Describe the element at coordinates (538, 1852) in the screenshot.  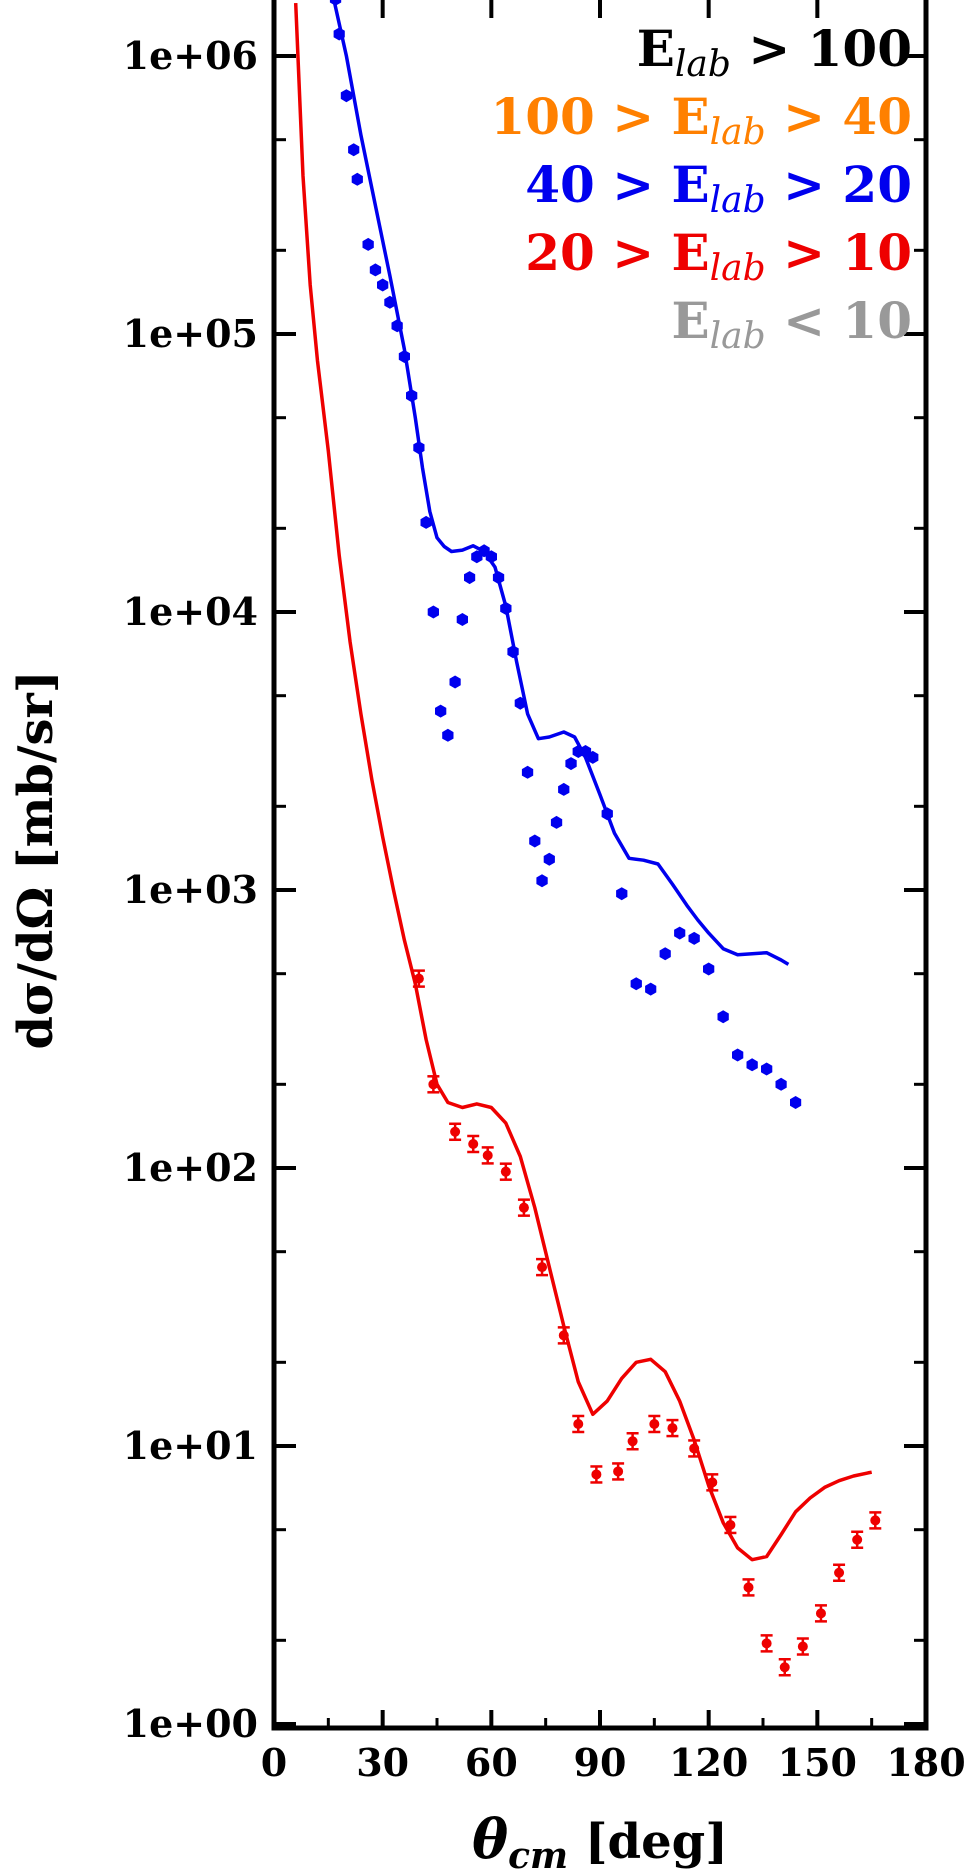
I see `x-axis-title-sub: cm` at that location.